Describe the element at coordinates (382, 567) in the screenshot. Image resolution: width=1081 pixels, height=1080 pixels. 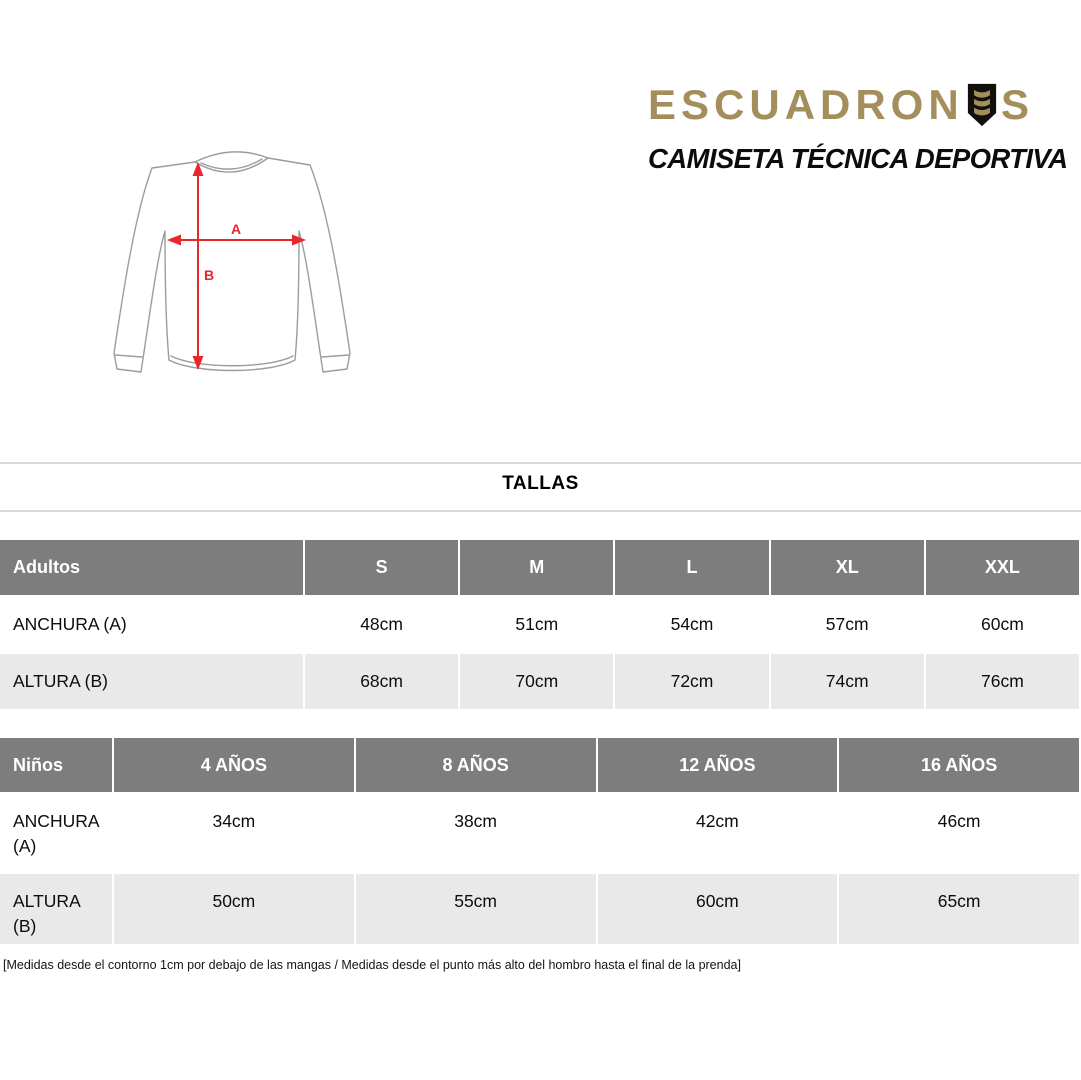
I see `adults-header-size-s: S` at that location.